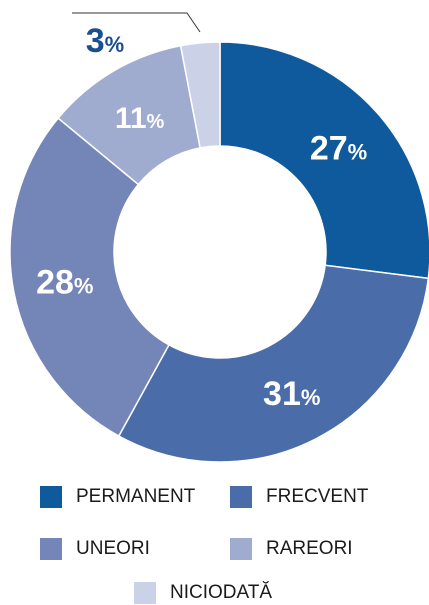 Image resolution: width=429 pixels, height=605 pixels. Describe the element at coordinates (140, 118) in the screenshot. I see `value-label-rareori: 11%` at that location.